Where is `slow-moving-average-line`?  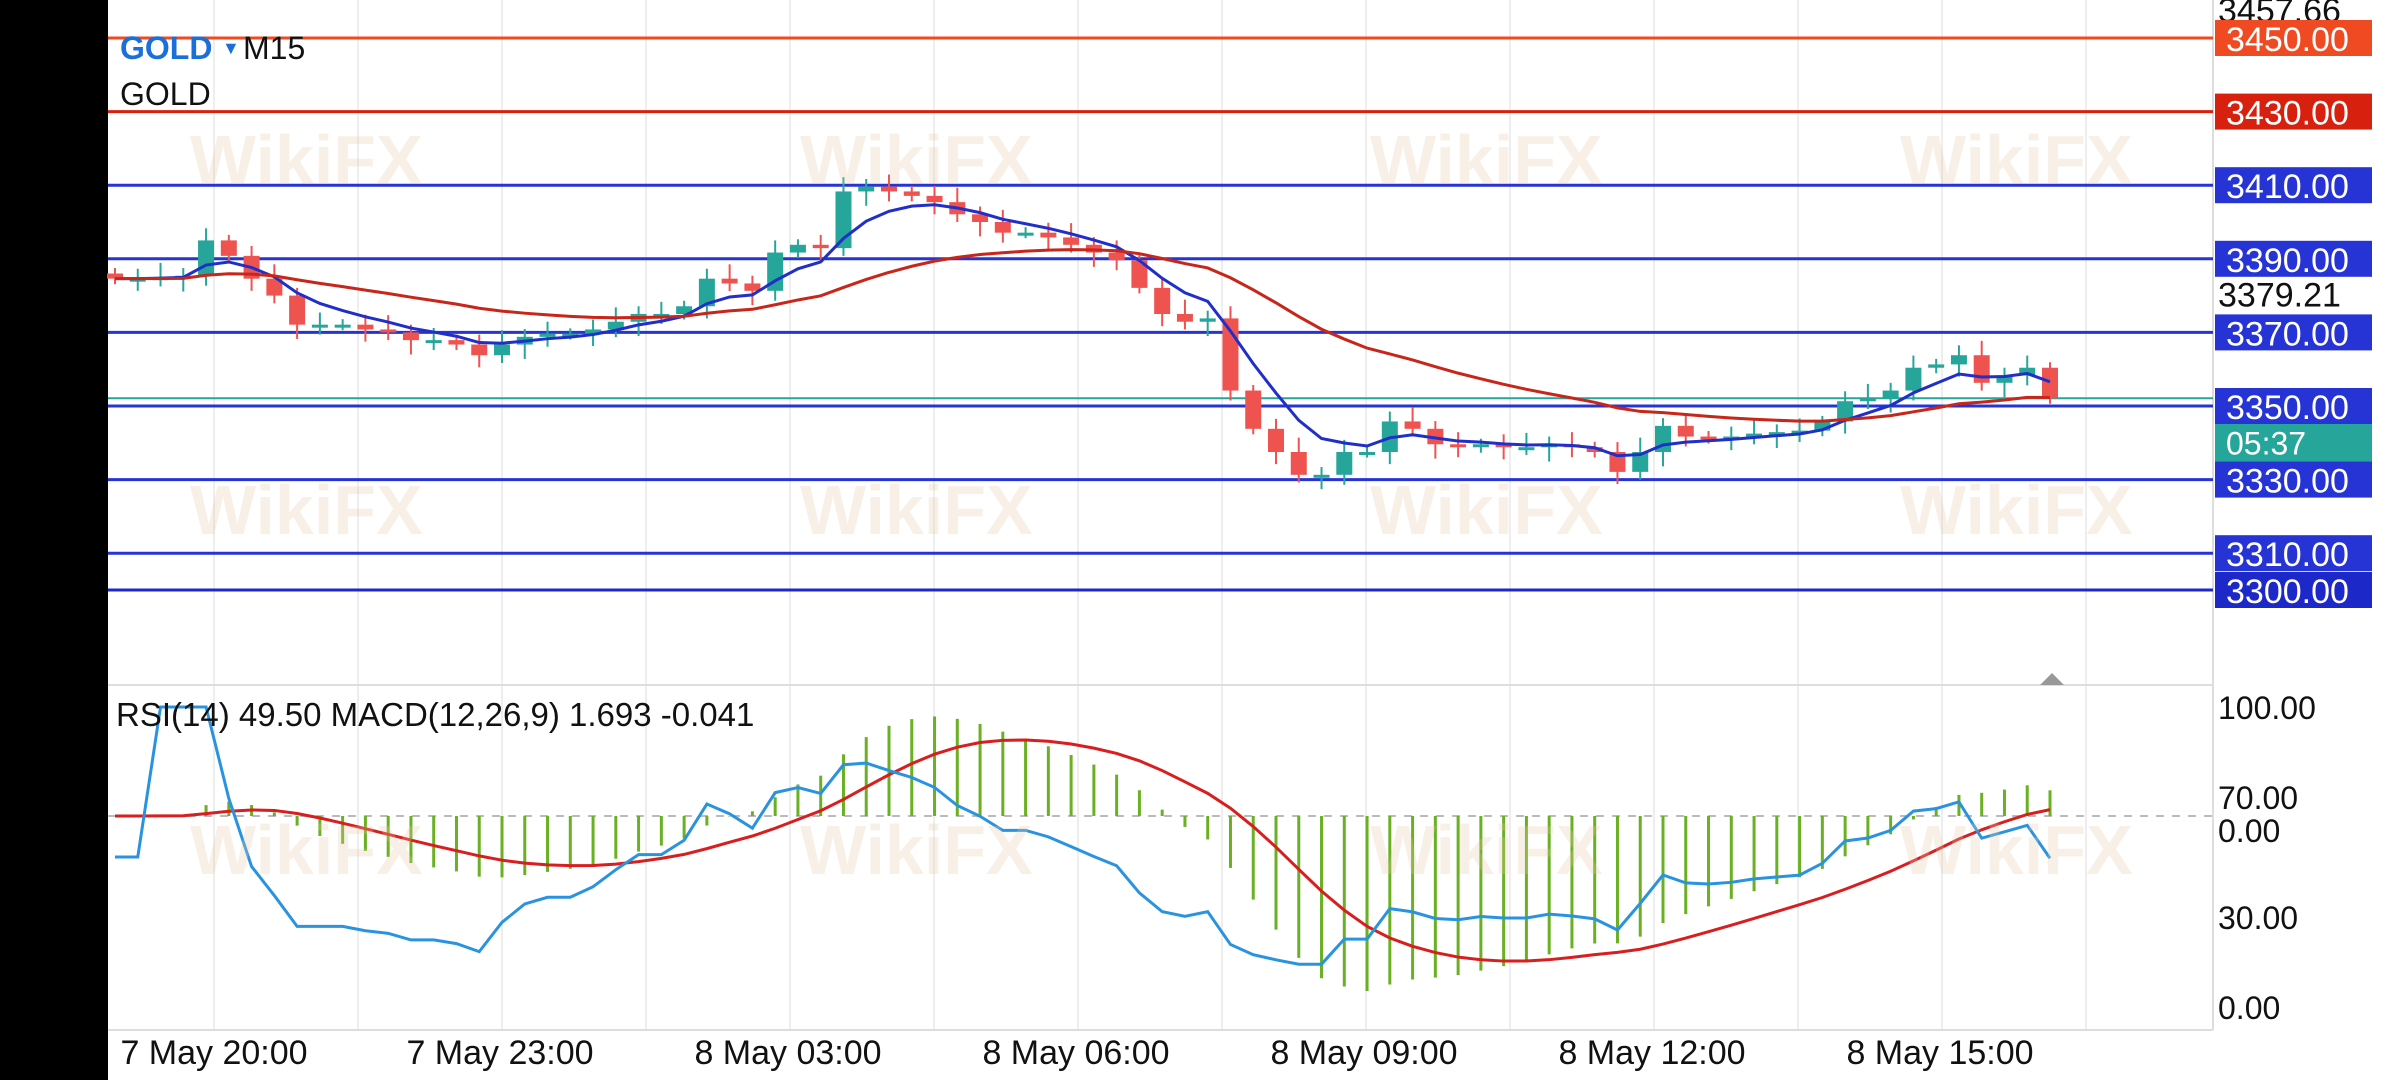
slow-moving-average-line is located at coordinates (1083, 335).